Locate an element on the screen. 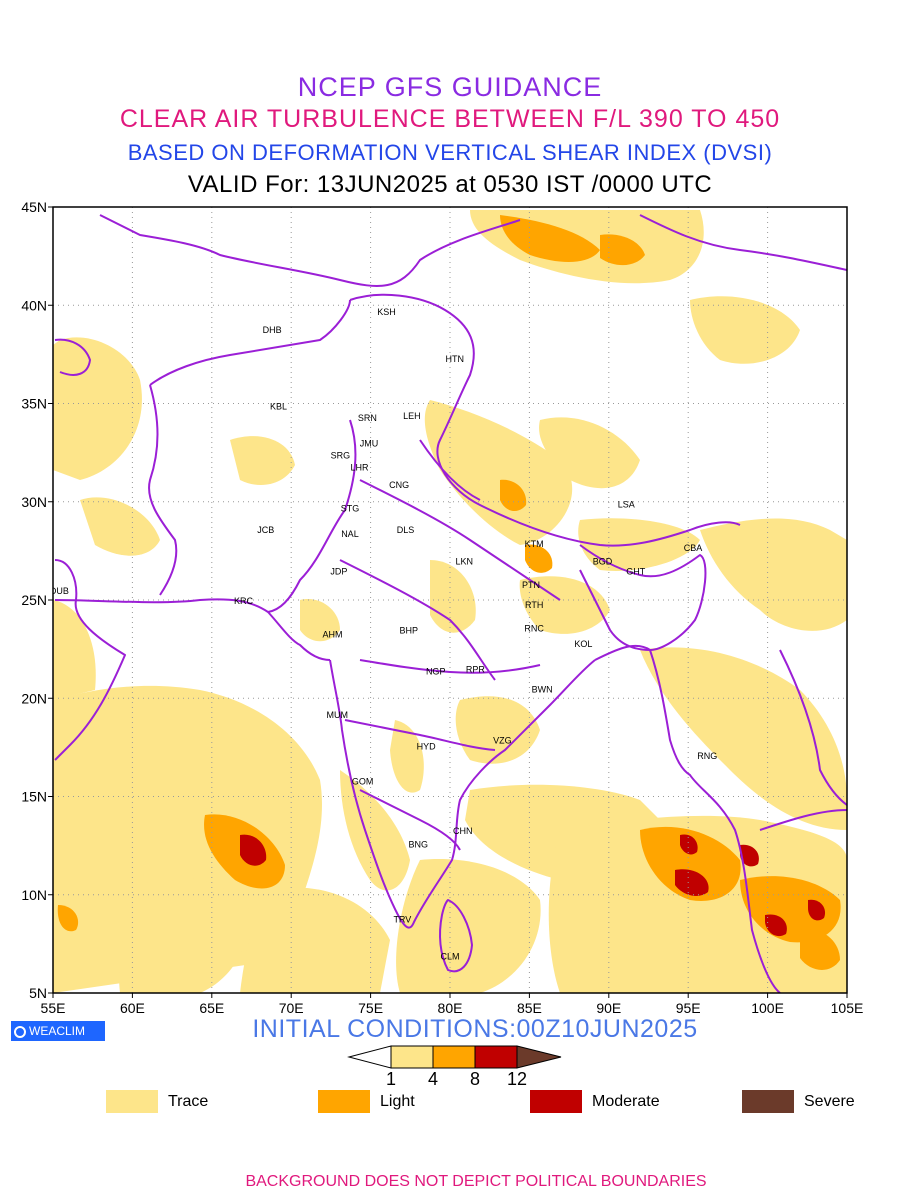  x-tick-label: 90E is located at coordinates (608, 1008).